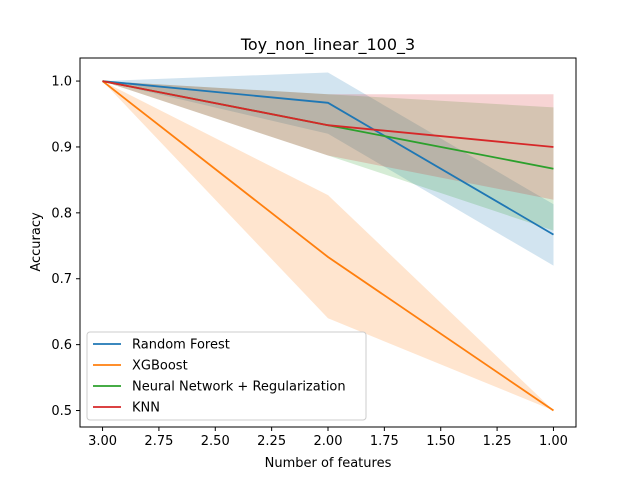 The height and width of the screenshot is (480, 640). Describe the element at coordinates (440, 441) in the screenshot. I see `x-tick-label: 1.50` at that location.